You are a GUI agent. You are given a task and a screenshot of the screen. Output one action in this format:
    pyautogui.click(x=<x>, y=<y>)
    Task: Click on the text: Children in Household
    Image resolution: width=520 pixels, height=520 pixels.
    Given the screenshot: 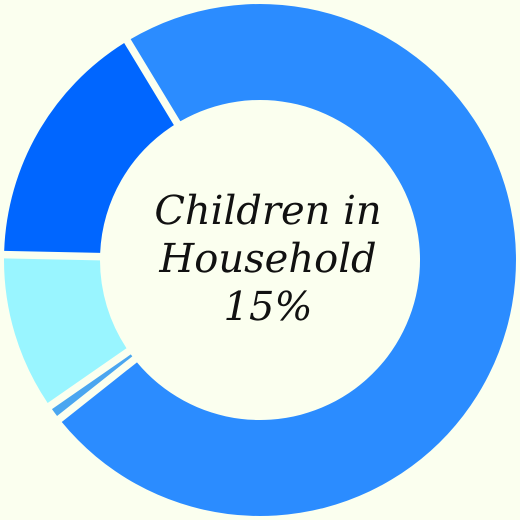 What is the action you would take?
    pyautogui.click(x=268, y=235)
    